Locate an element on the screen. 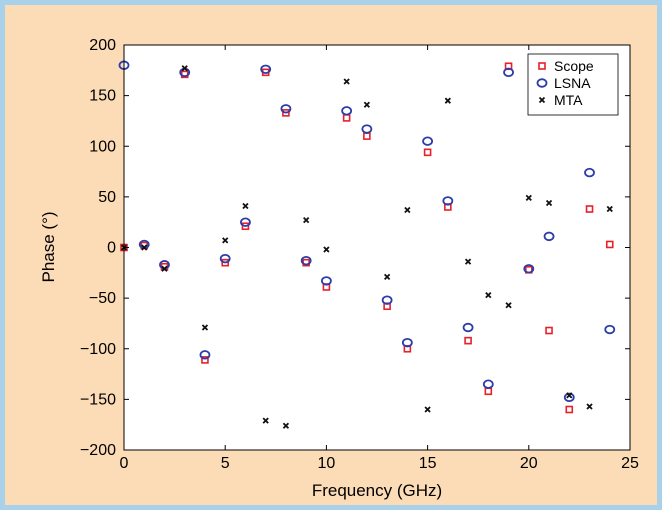 The image size is (662, 510). legend-label-mta: MTA is located at coordinates (568, 100).